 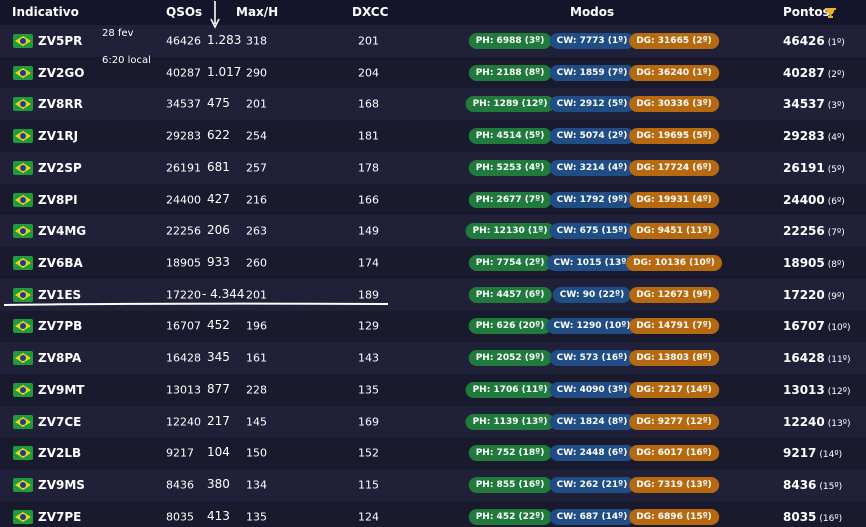 I want to click on ph-pill: PH: 7754 (2º), so click(x=510, y=262).